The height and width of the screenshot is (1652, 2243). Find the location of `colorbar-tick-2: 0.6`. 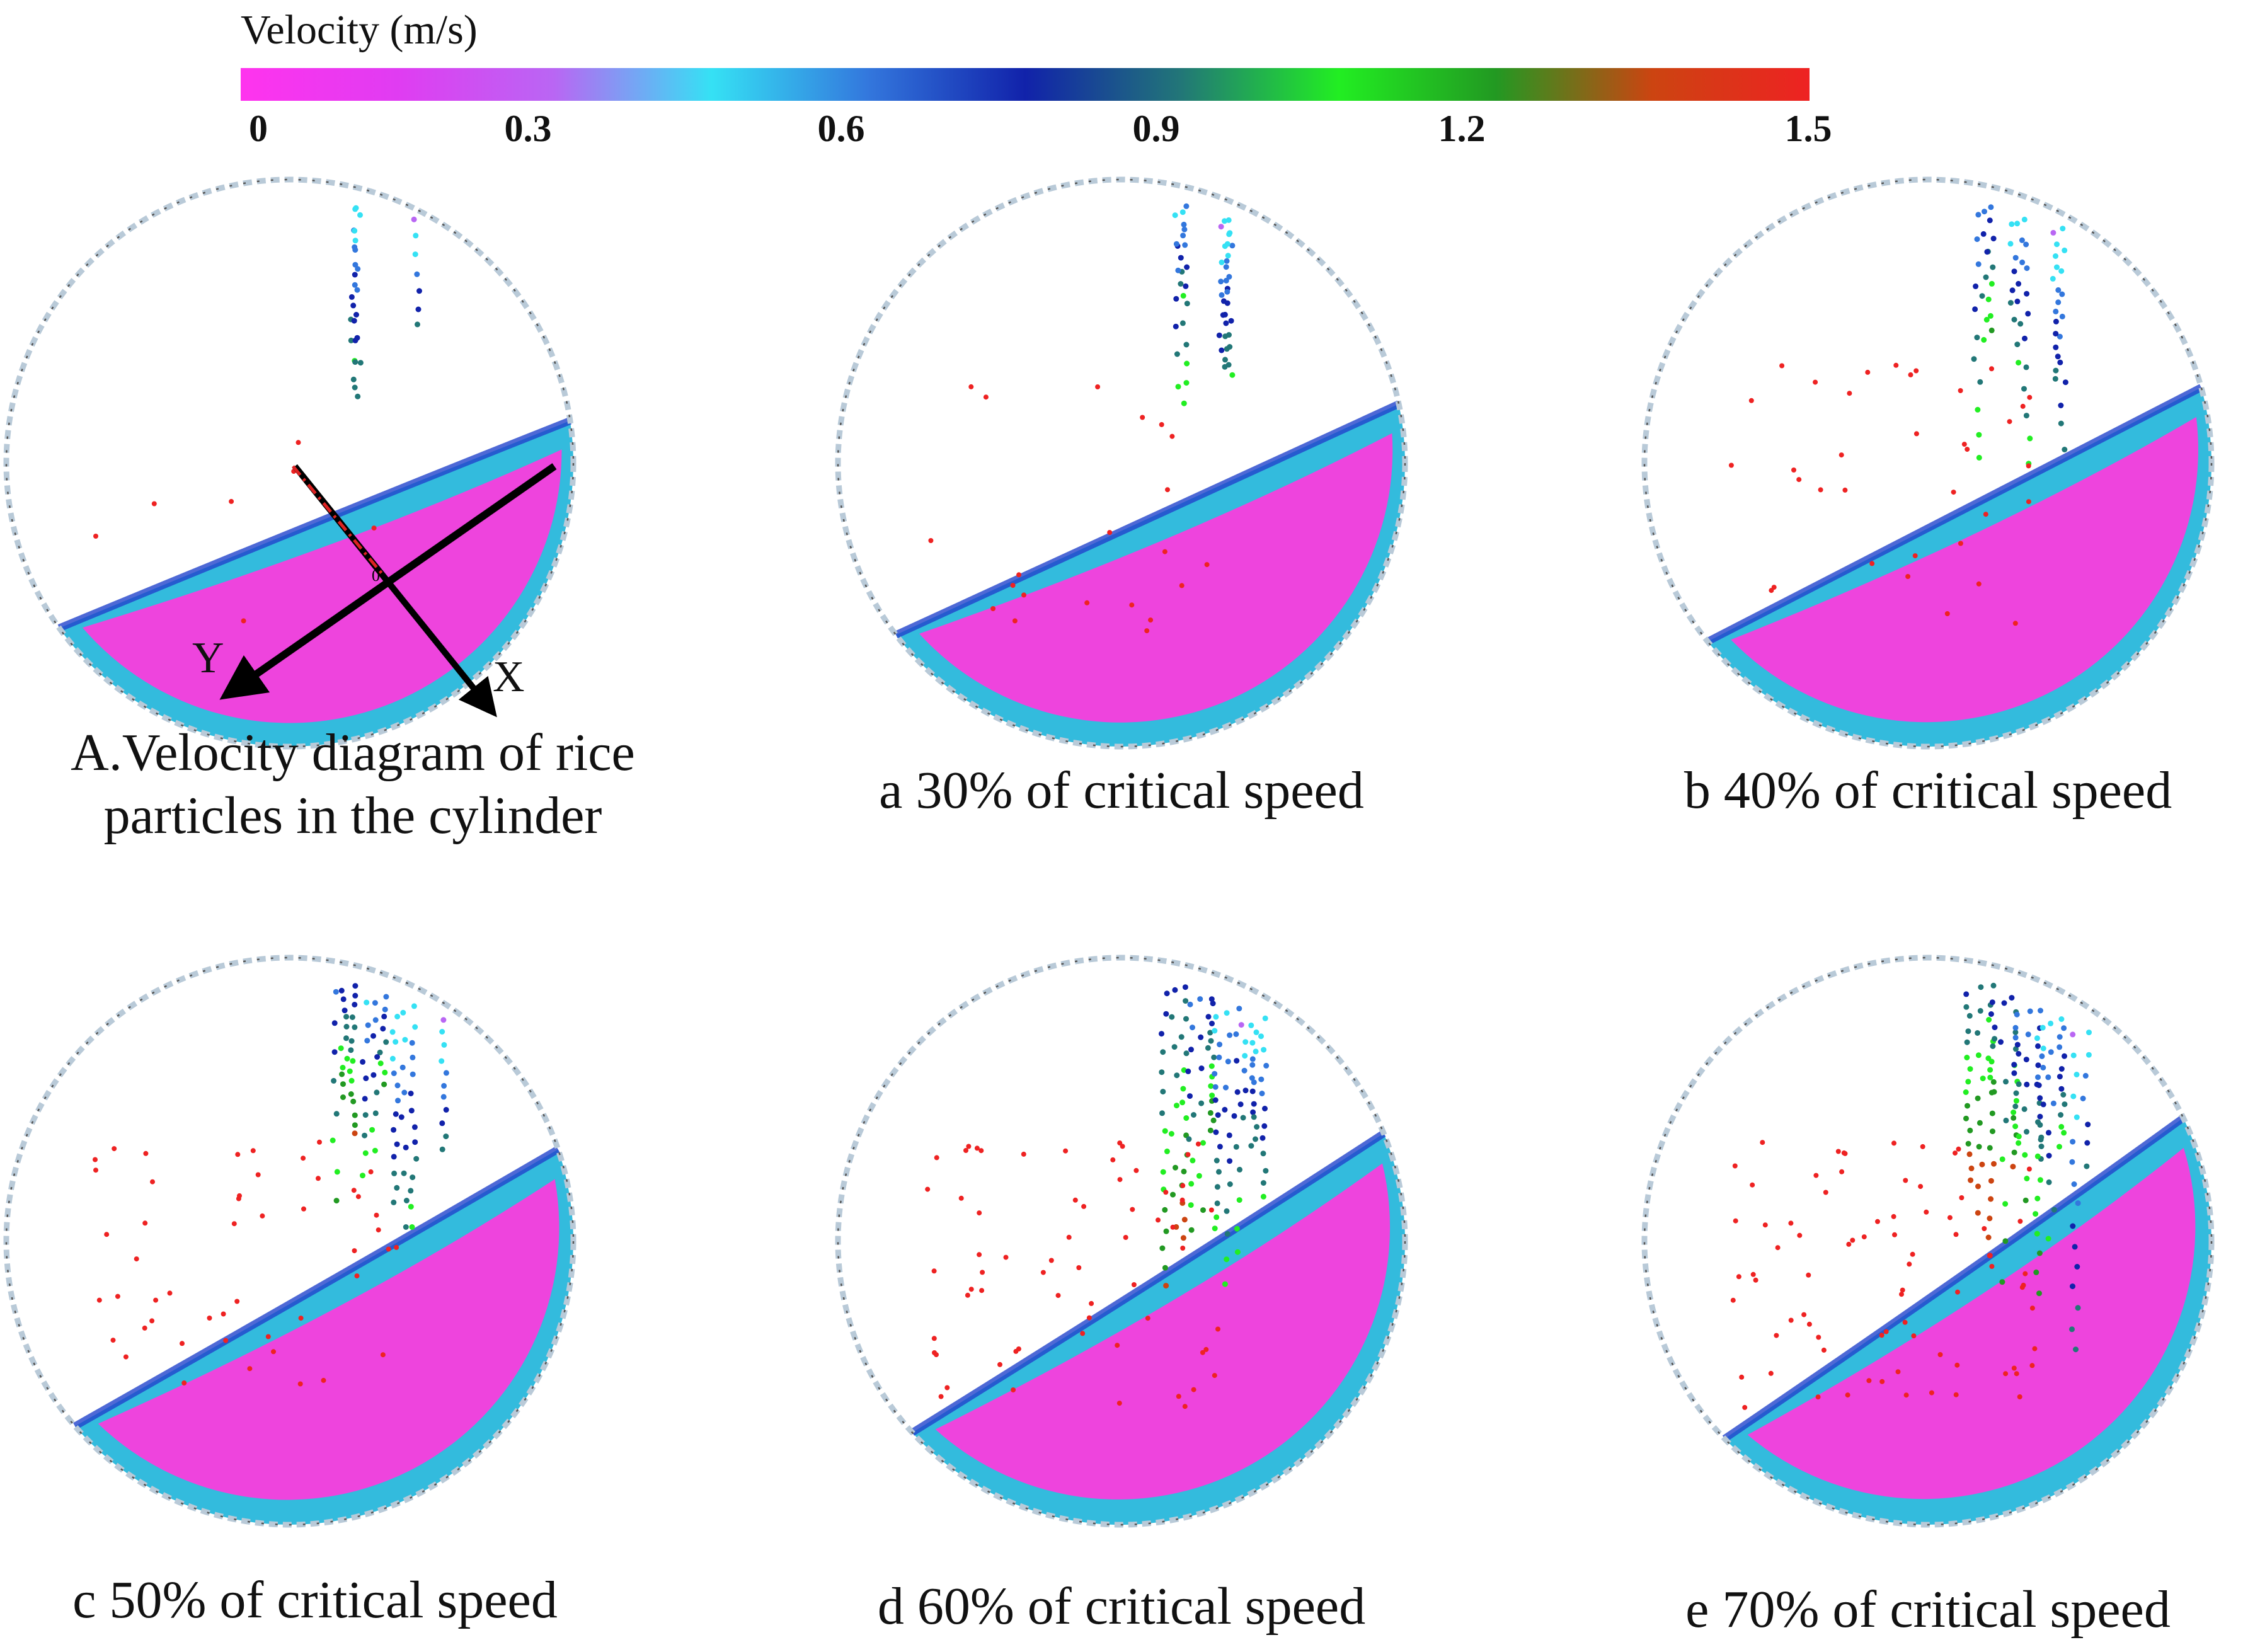

colorbar-tick-2: 0.6 is located at coordinates (841, 128).